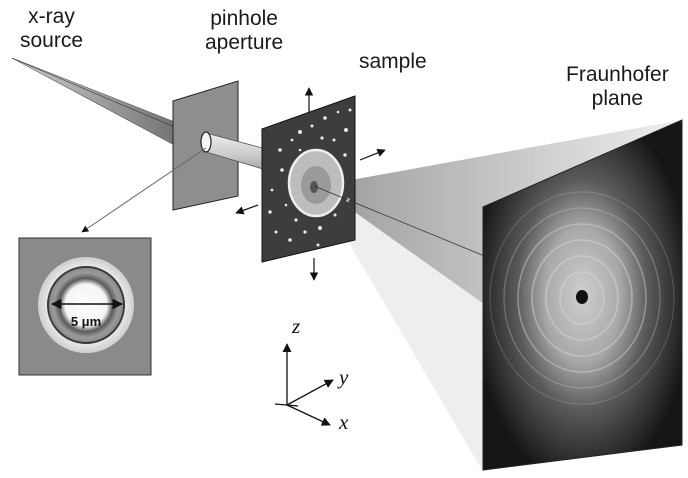  I want to click on diffraction-center, so click(582, 297).